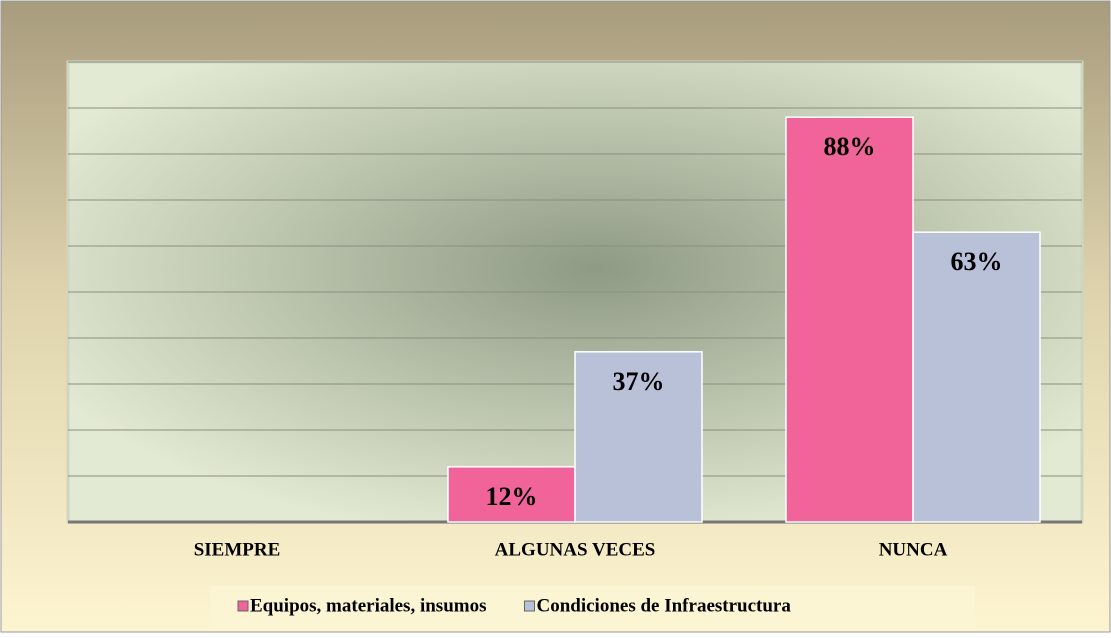 The image size is (1111, 638). Describe the element at coordinates (575, 549) in the screenshot. I see `x-tick-label: ALGUNAS VECES` at that location.